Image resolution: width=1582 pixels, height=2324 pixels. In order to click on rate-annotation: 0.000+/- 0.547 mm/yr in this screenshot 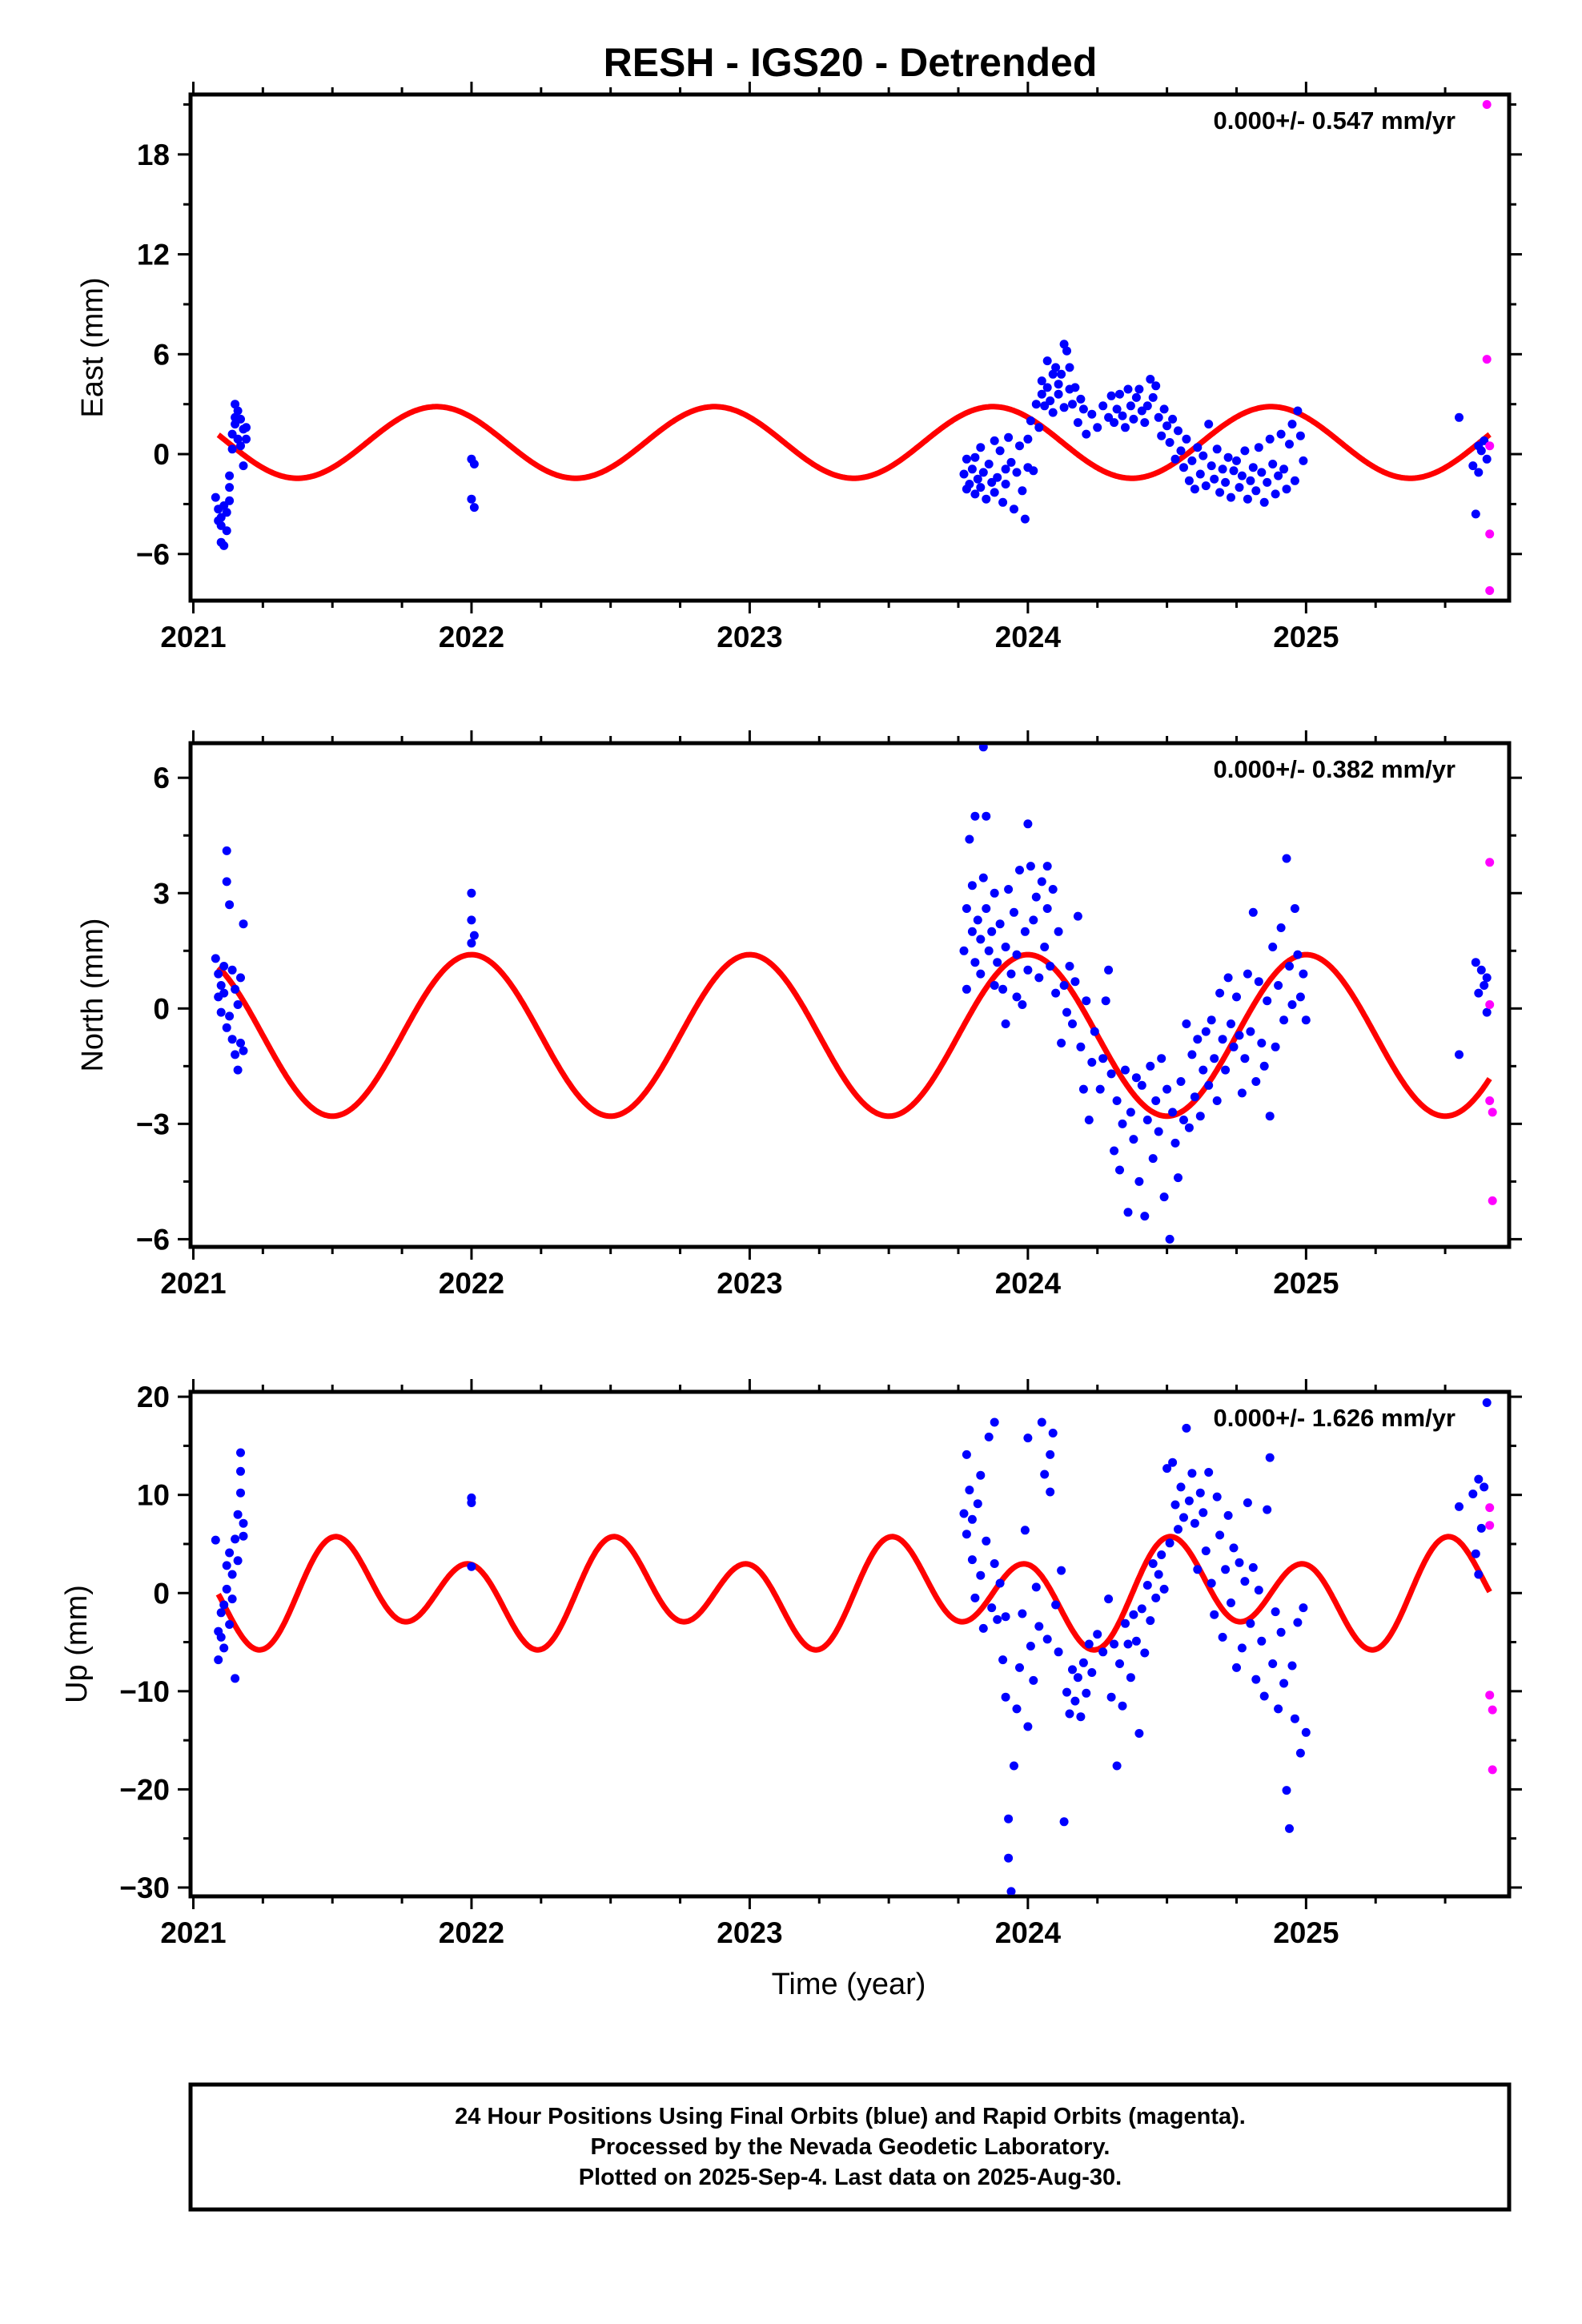, I will do `click(1335, 121)`.